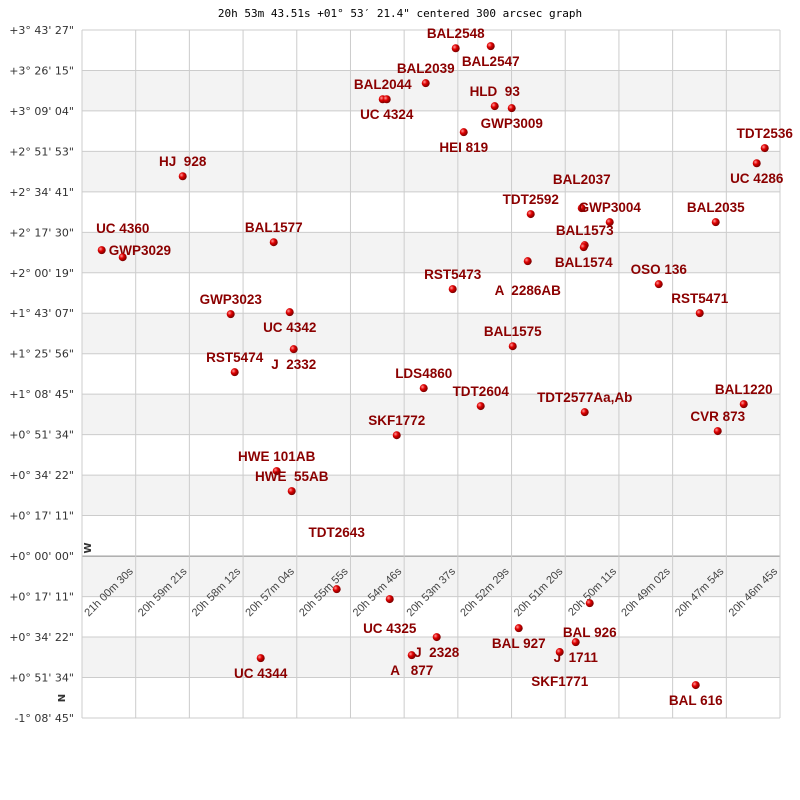 This screenshot has height=800, width=800. What do you see at coordinates (292, 476) in the screenshot?
I see `star-label: HWE 55AB` at bounding box center [292, 476].